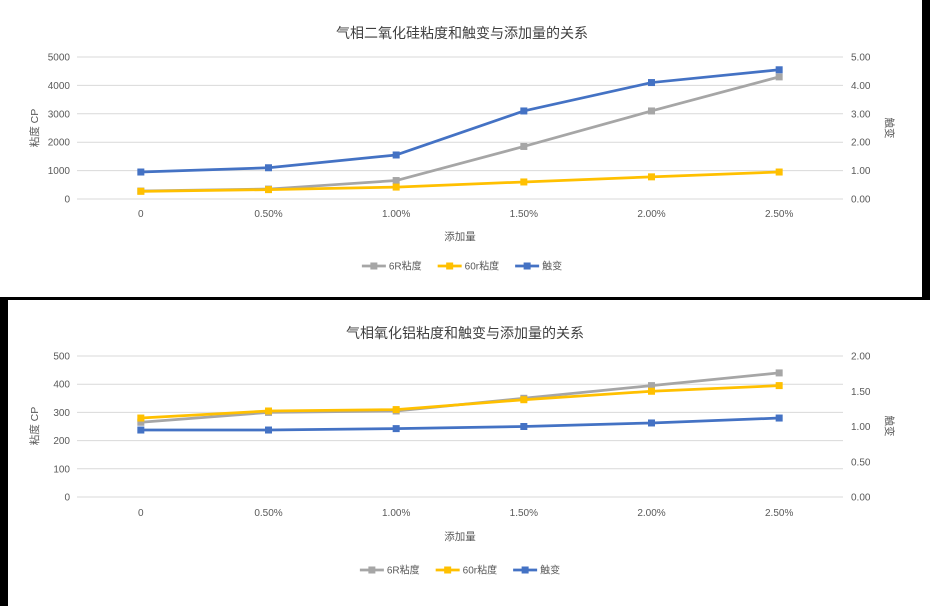 This screenshot has height=606, width=930. What do you see at coordinates (465, 333) in the screenshot?
I see `chart-title: 气相氧化铝粘度和触变与添加量的关系` at bounding box center [465, 333].